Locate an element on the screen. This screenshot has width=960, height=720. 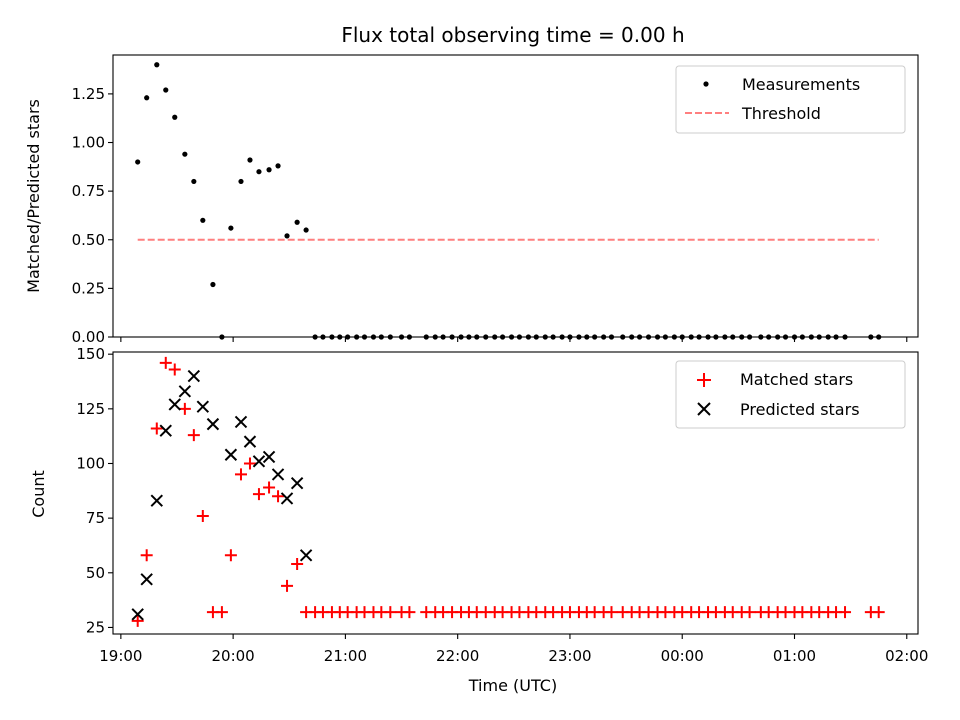
bottom-y-tick-label: 100 is located at coordinates (90, 463).